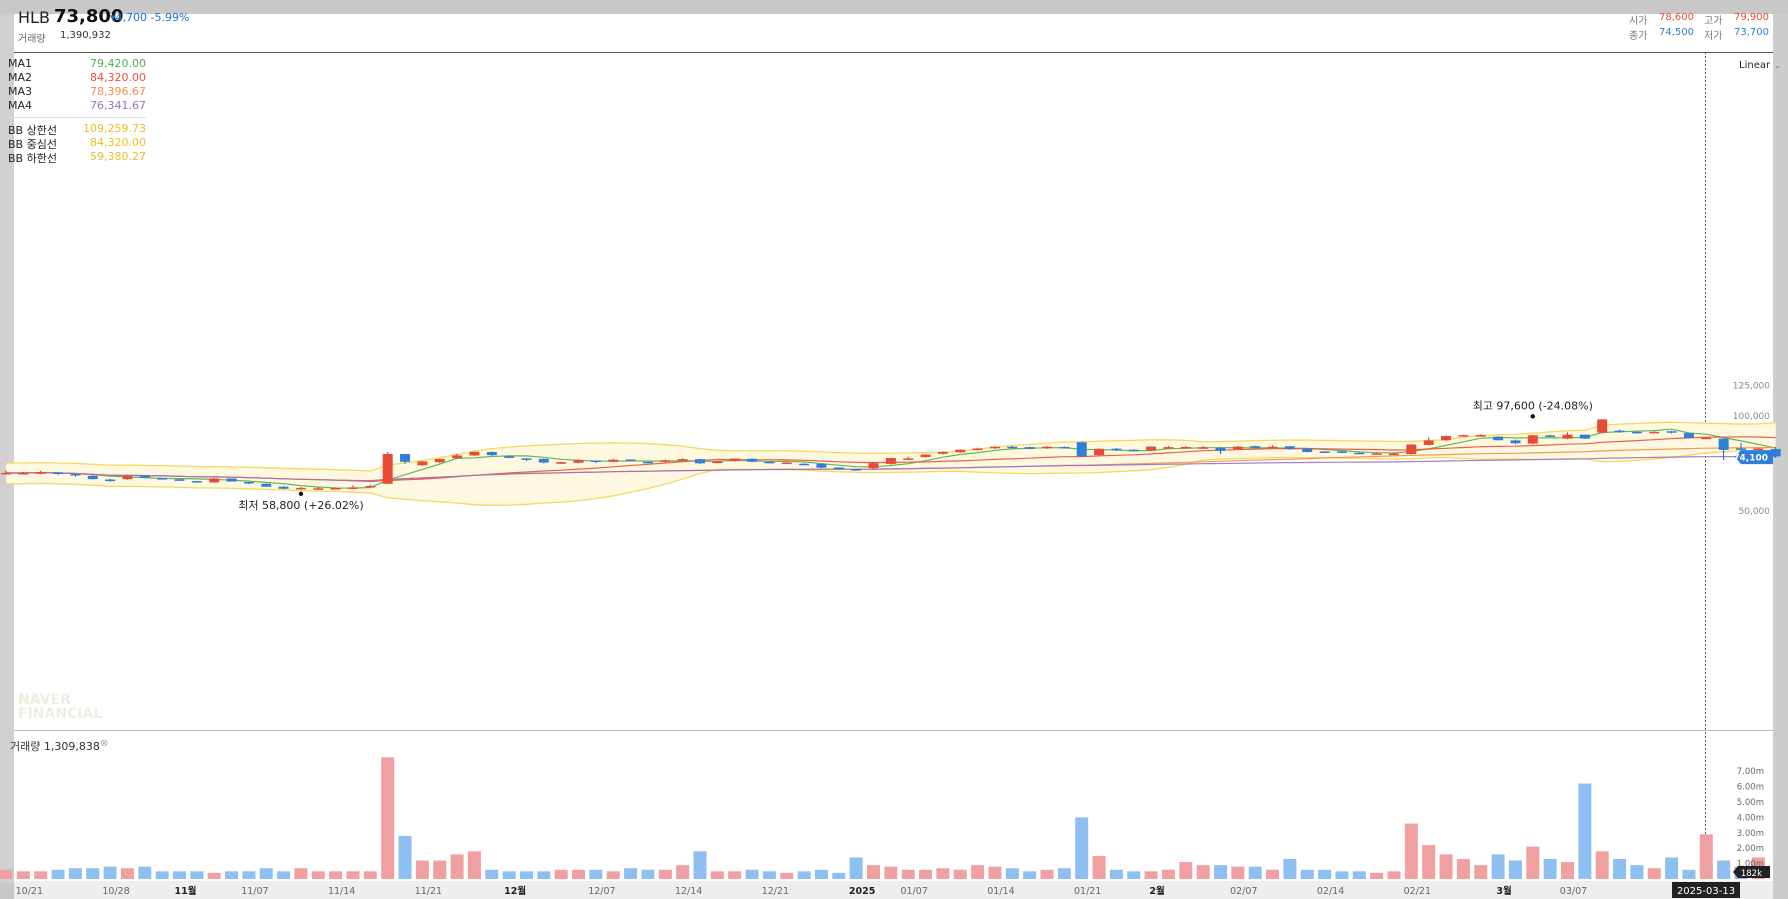  I want to click on open-value: 78,600, so click(1676, 17).